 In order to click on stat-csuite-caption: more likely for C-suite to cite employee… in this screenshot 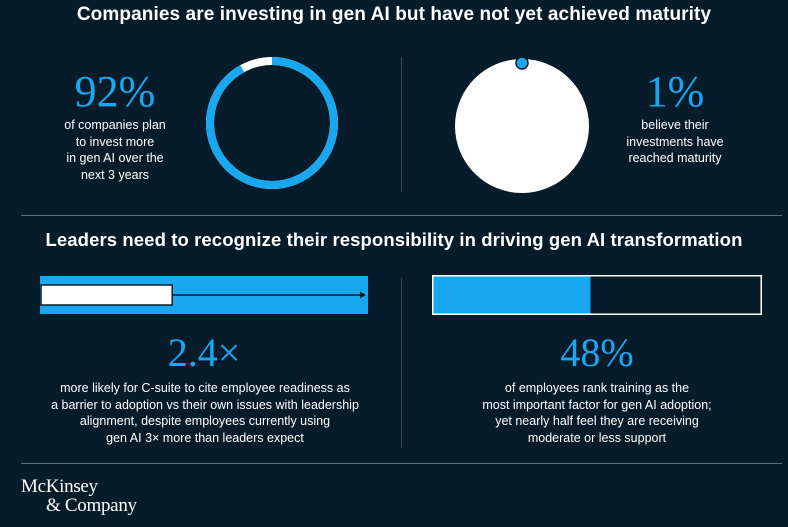, I will do `click(205, 413)`.